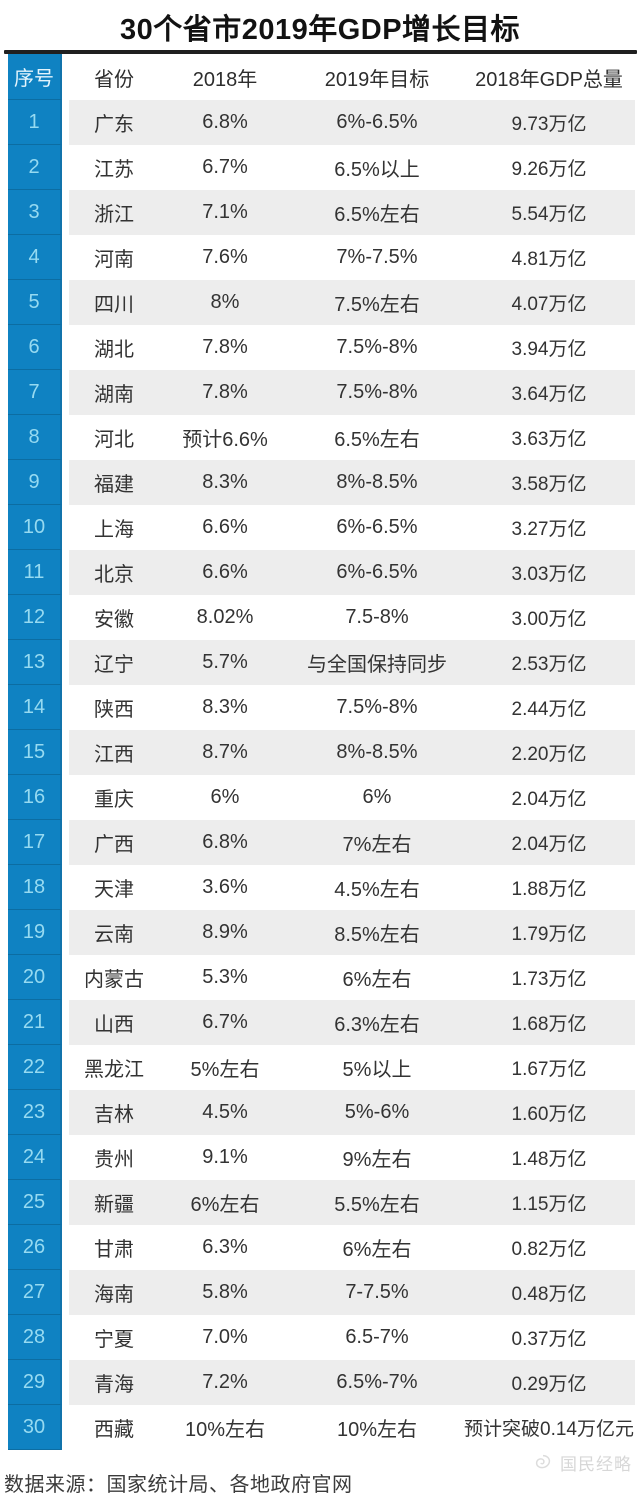 The image size is (640, 1499). Describe the element at coordinates (352, 977) in the screenshot. I see `row-cells: 内蒙古 5.3% 6%左右 1.73万亿` at that location.